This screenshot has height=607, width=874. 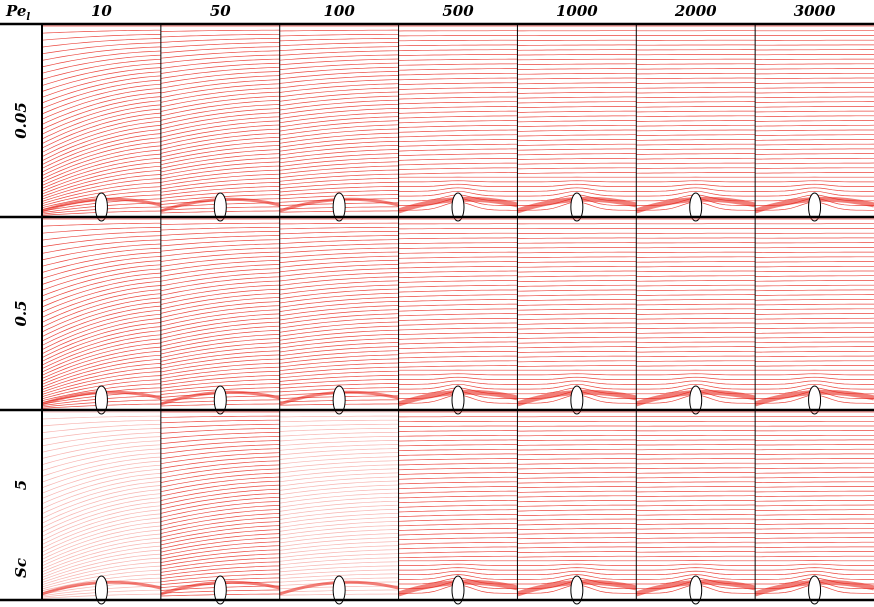 I want to click on row-label: 0.5, so click(x=21, y=313).